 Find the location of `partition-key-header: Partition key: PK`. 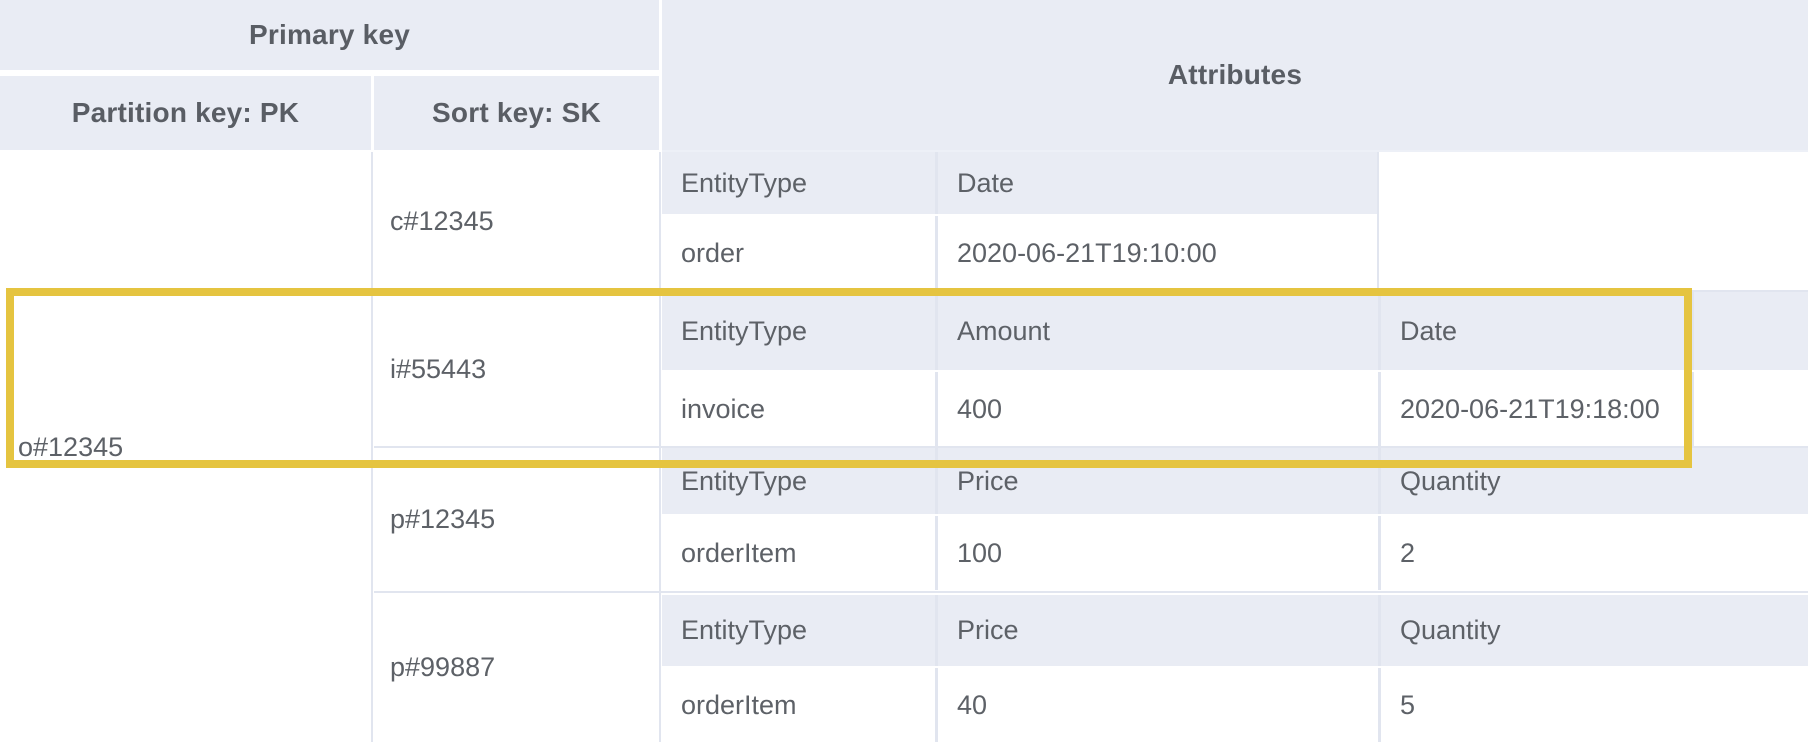

partition-key-header: Partition key: PK is located at coordinates (185, 113).